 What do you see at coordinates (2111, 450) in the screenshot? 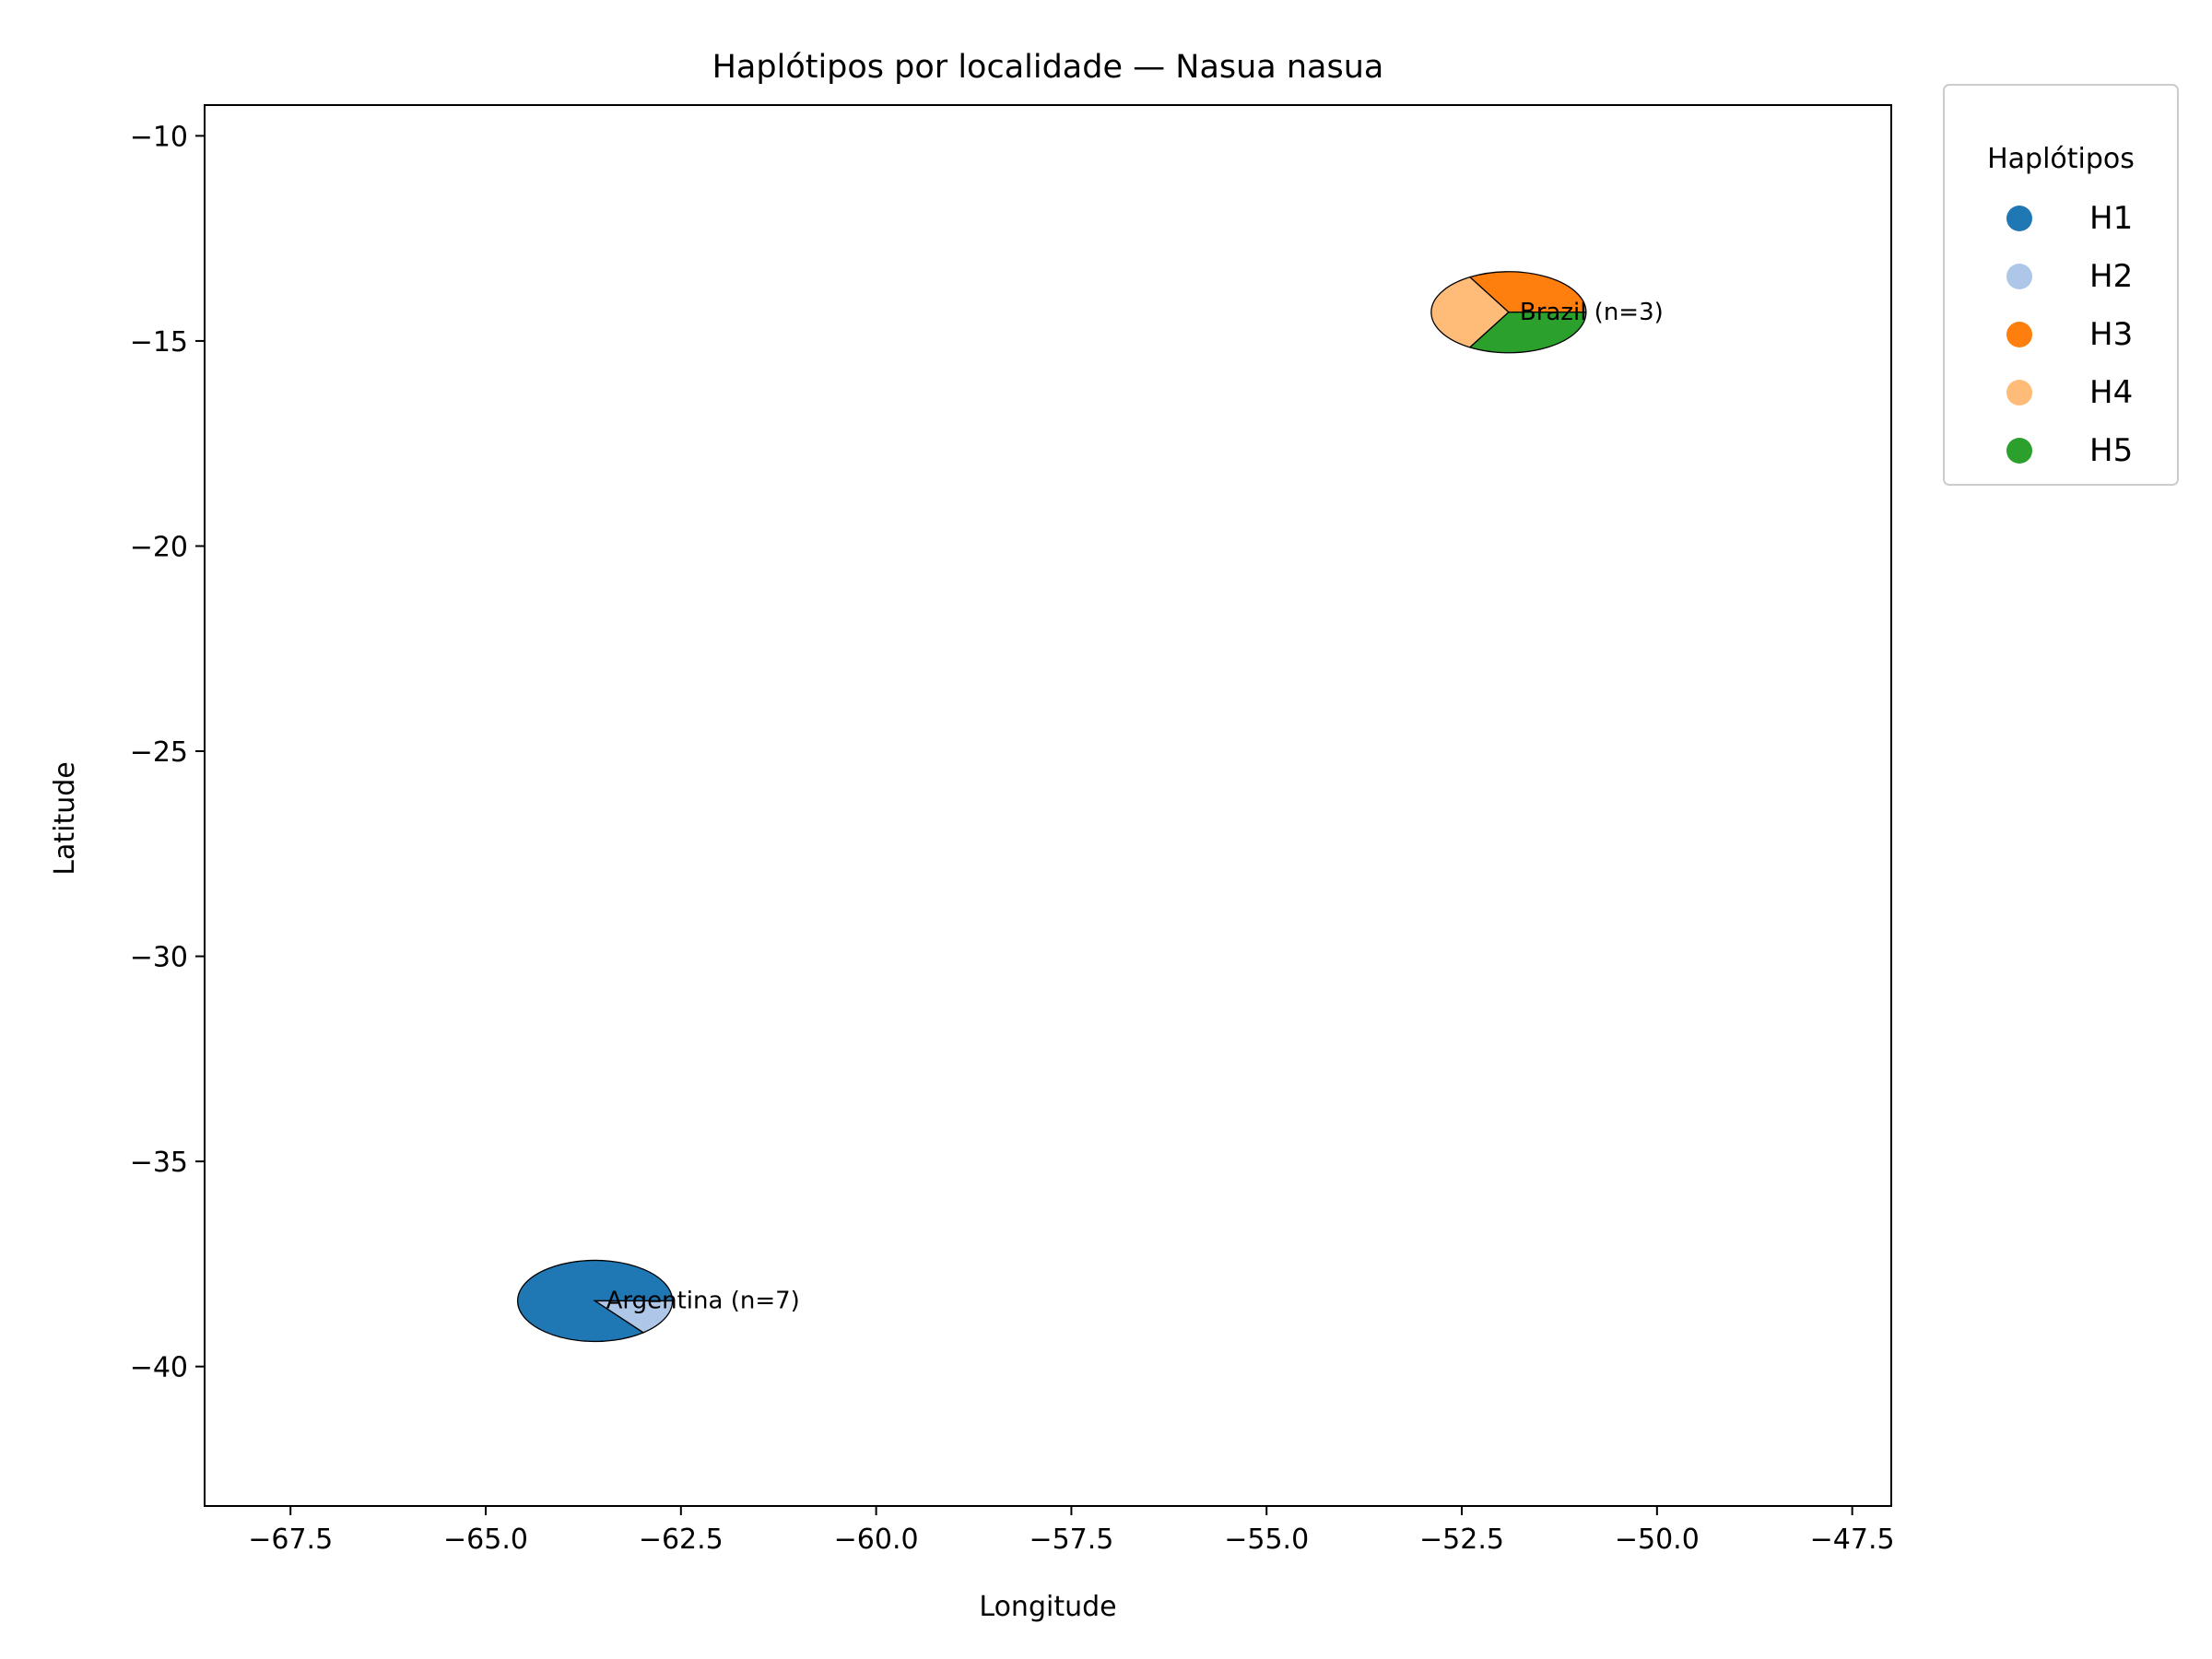
I see `legend-label: H5` at bounding box center [2111, 450].